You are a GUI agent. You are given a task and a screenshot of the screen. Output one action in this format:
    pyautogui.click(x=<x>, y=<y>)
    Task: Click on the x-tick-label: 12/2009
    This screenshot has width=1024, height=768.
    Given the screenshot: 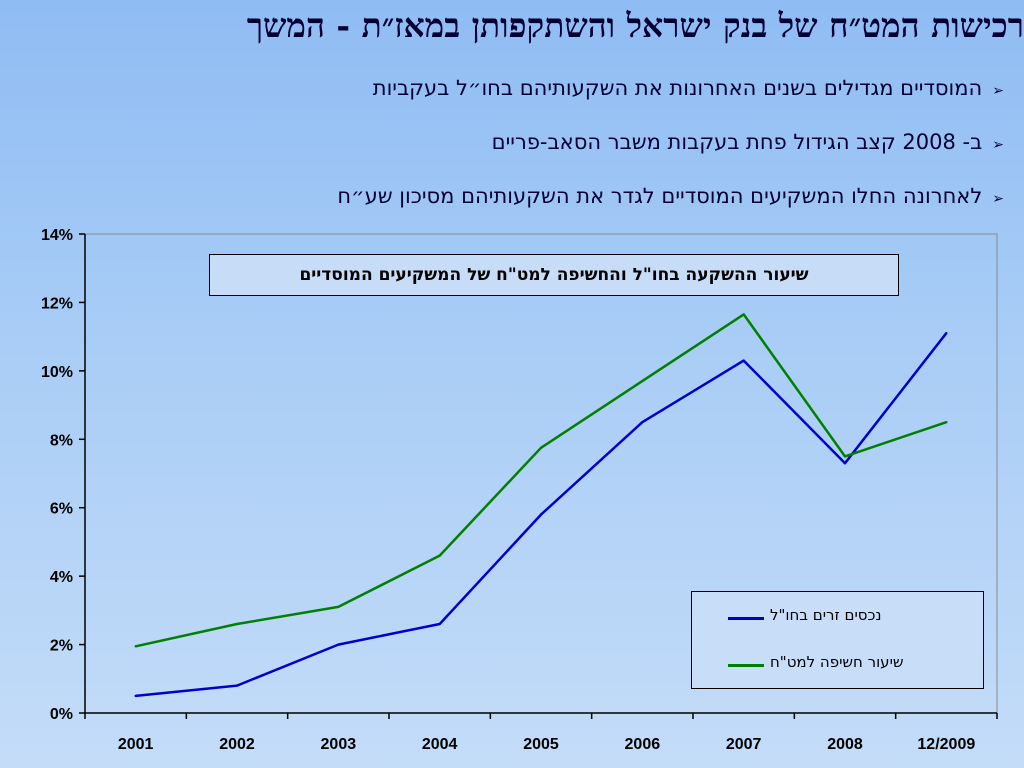 What is the action you would take?
    pyautogui.click(x=946, y=744)
    